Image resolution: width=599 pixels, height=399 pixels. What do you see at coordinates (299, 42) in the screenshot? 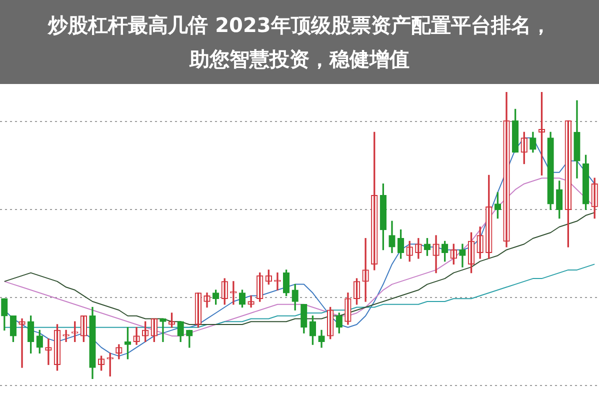
I see `chart-title: 炒股杠杆最高几倍 2023年顶级股票资产配置平台排名，助您智慧投资，稳健增值` at bounding box center [299, 42].